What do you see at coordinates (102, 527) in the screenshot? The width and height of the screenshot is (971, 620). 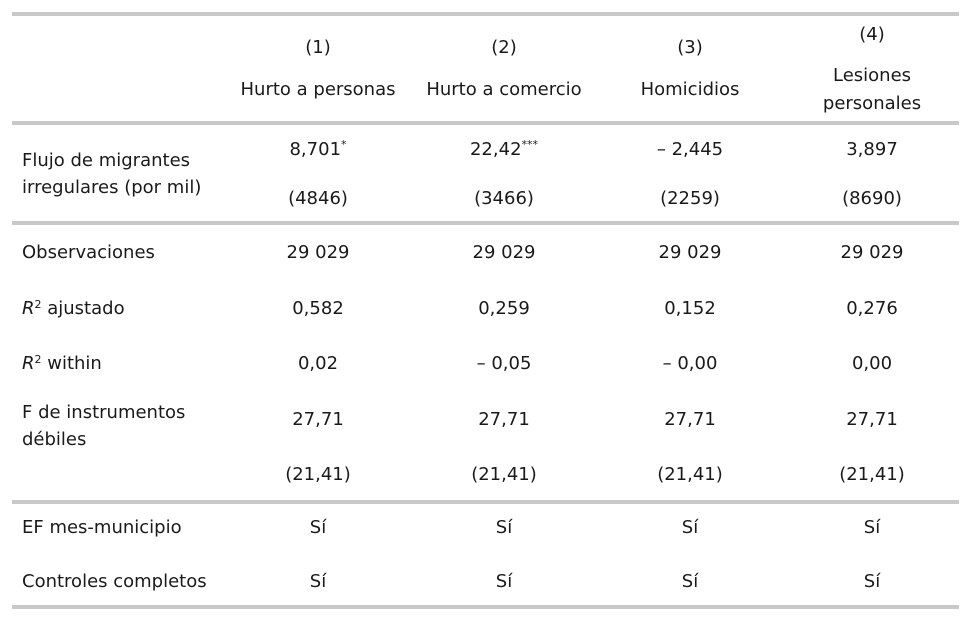 I see `row-label-ef-mes-municipio: EF mes-municipio` at bounding box center [102, 527].